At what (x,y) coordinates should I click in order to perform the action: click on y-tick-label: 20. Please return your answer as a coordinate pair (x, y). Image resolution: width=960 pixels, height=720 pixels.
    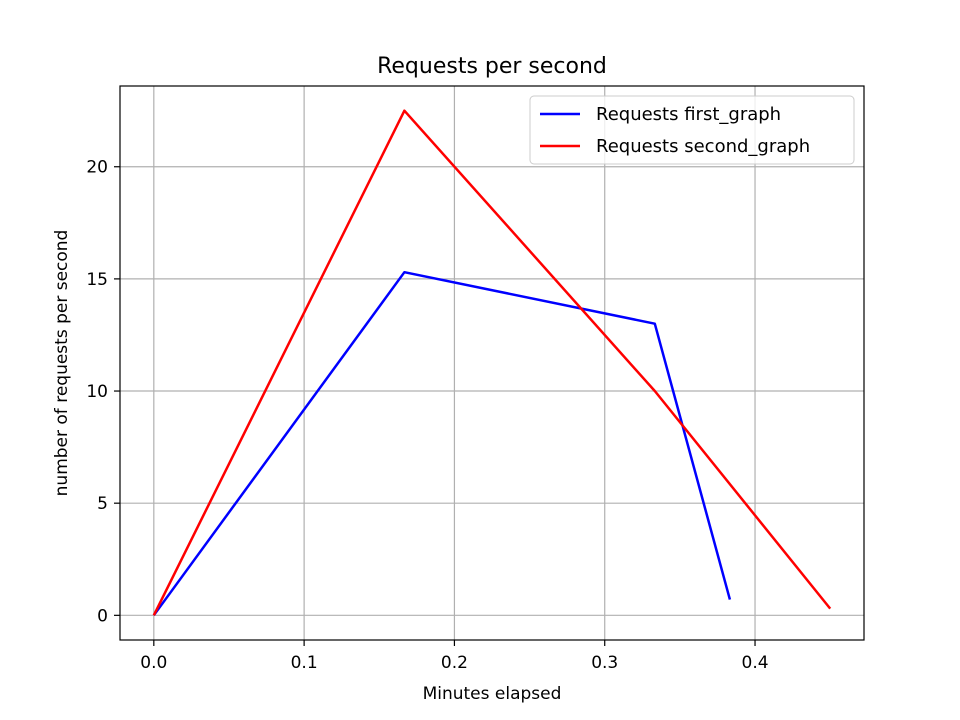
    Looking at the image, I should click on (97, 168).